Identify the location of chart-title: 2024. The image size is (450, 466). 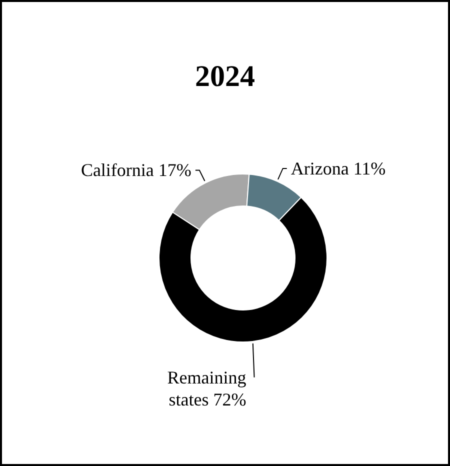
(225, 77).